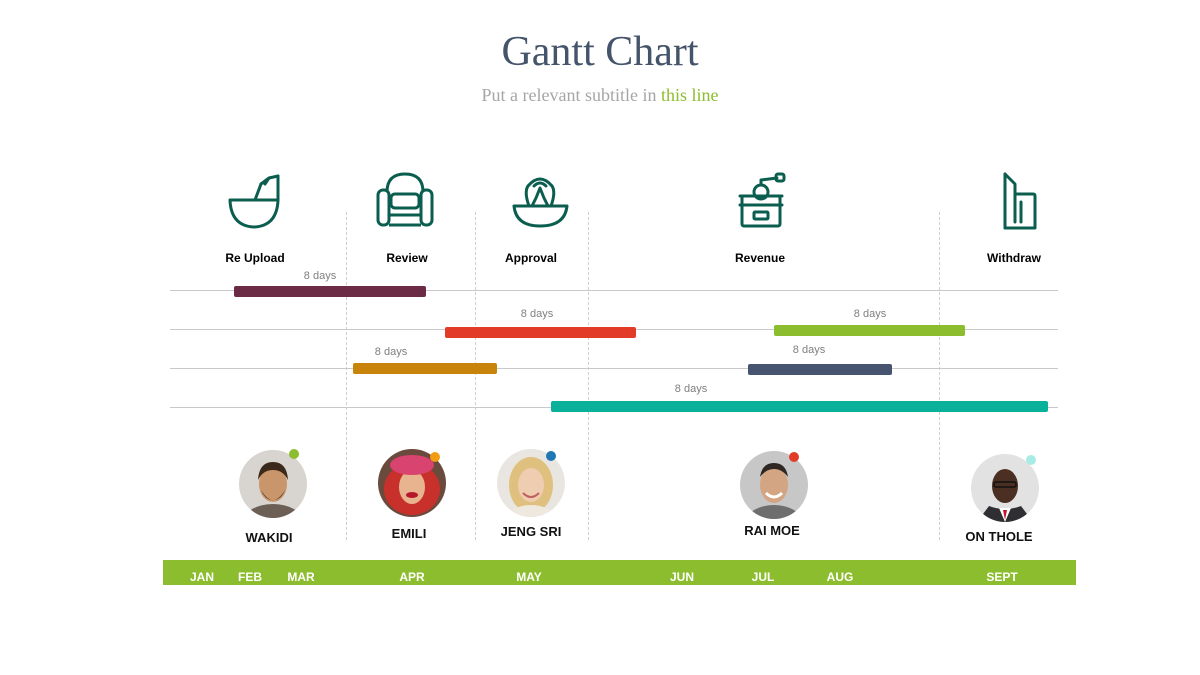 The image size is (1200, 675). I want to click on iron-icon, so click(1015, 200).